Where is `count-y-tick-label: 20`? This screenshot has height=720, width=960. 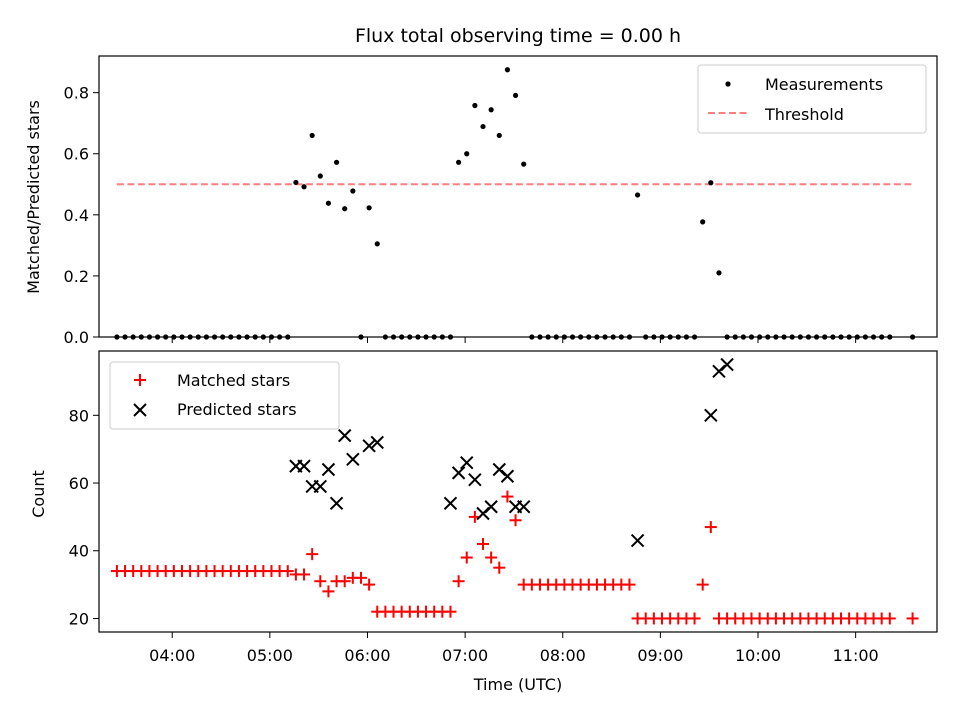
count-y-tick-label: 20 is located at coordinates (79, 618).